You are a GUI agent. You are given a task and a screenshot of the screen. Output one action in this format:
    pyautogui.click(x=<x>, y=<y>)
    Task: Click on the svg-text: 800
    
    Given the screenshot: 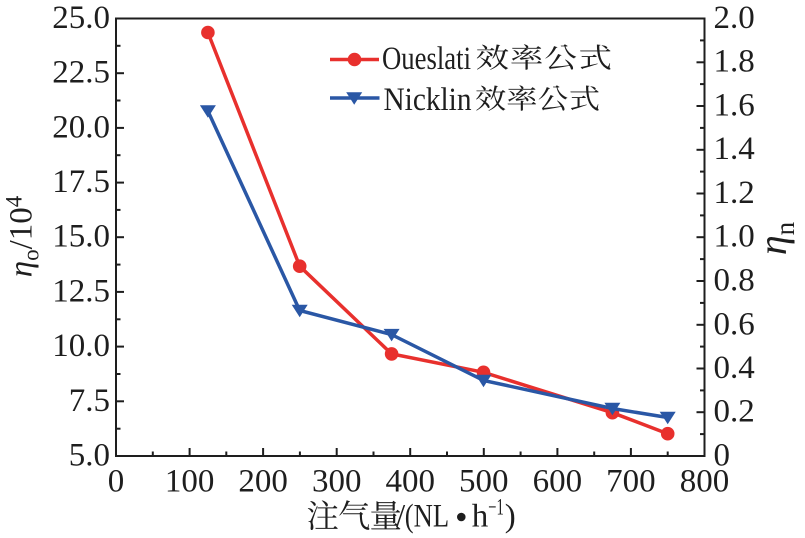 What is the action you would take?
    pyautogui.click(x=705, y=482)
    